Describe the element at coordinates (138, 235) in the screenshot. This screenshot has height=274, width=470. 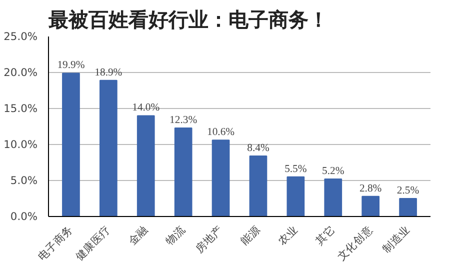
I see `x-tick-label: 金融` at that location.